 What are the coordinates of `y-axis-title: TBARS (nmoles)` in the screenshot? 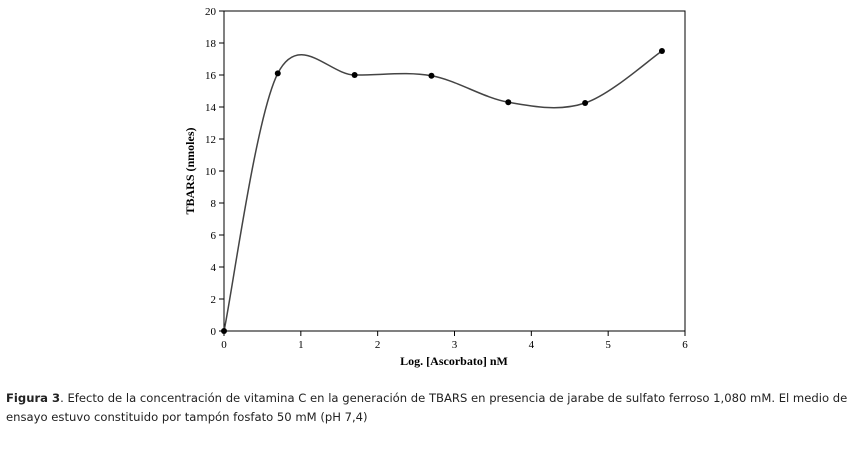 It's located at (190, 170).